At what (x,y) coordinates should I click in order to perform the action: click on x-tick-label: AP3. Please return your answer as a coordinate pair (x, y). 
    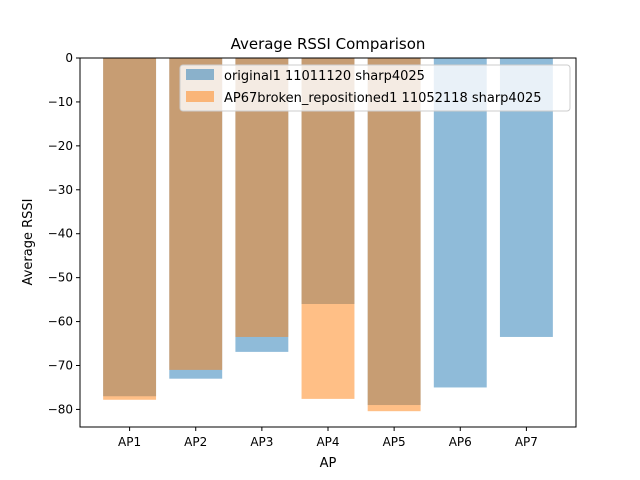
    Looking at the image, I should click on (261, 442).